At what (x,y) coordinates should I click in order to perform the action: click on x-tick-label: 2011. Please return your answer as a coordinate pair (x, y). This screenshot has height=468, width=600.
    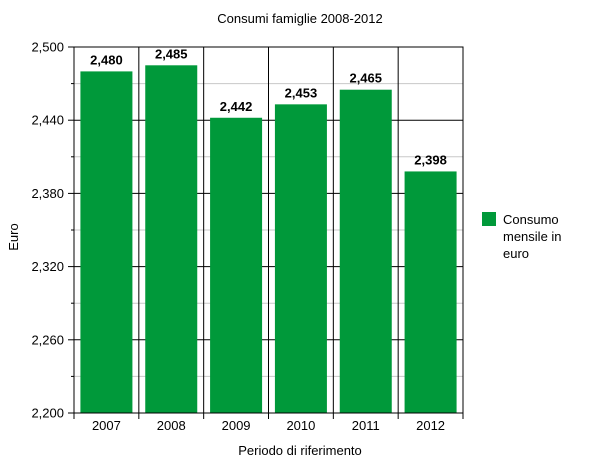
    Looking at the image, I should click on (366, 425).